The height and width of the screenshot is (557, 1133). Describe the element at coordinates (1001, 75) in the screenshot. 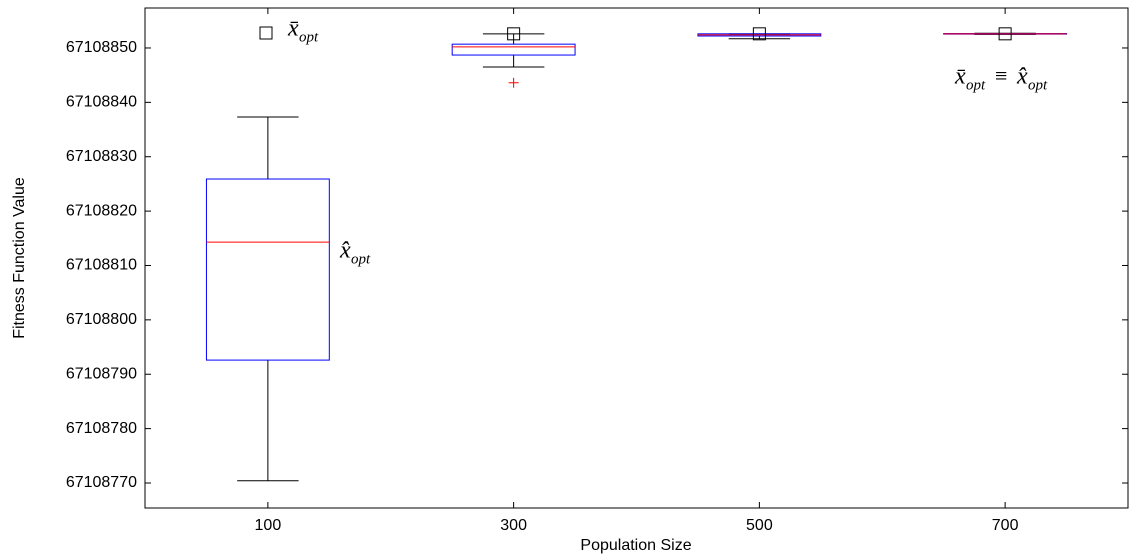

I see `annotation-operator: ≡` at that location.